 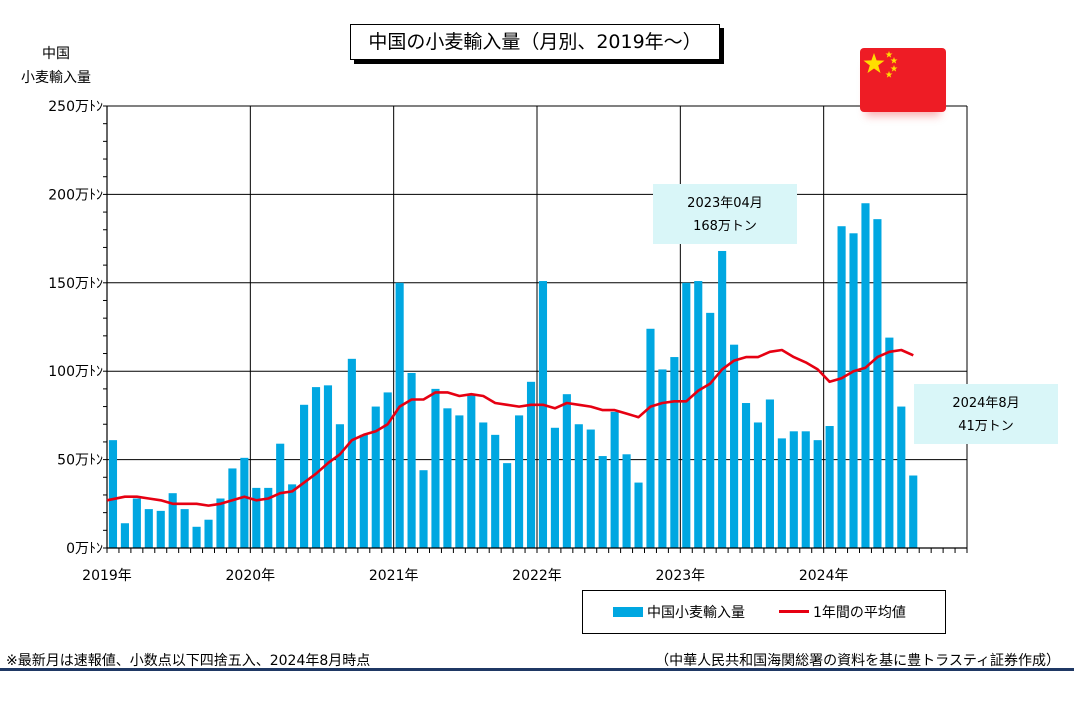 What do you see at coordinates (764, 612) in the screenshot?
I see `legend: 中国小麦輸入量 1年間の平均値` at bounding box center [764, 612].